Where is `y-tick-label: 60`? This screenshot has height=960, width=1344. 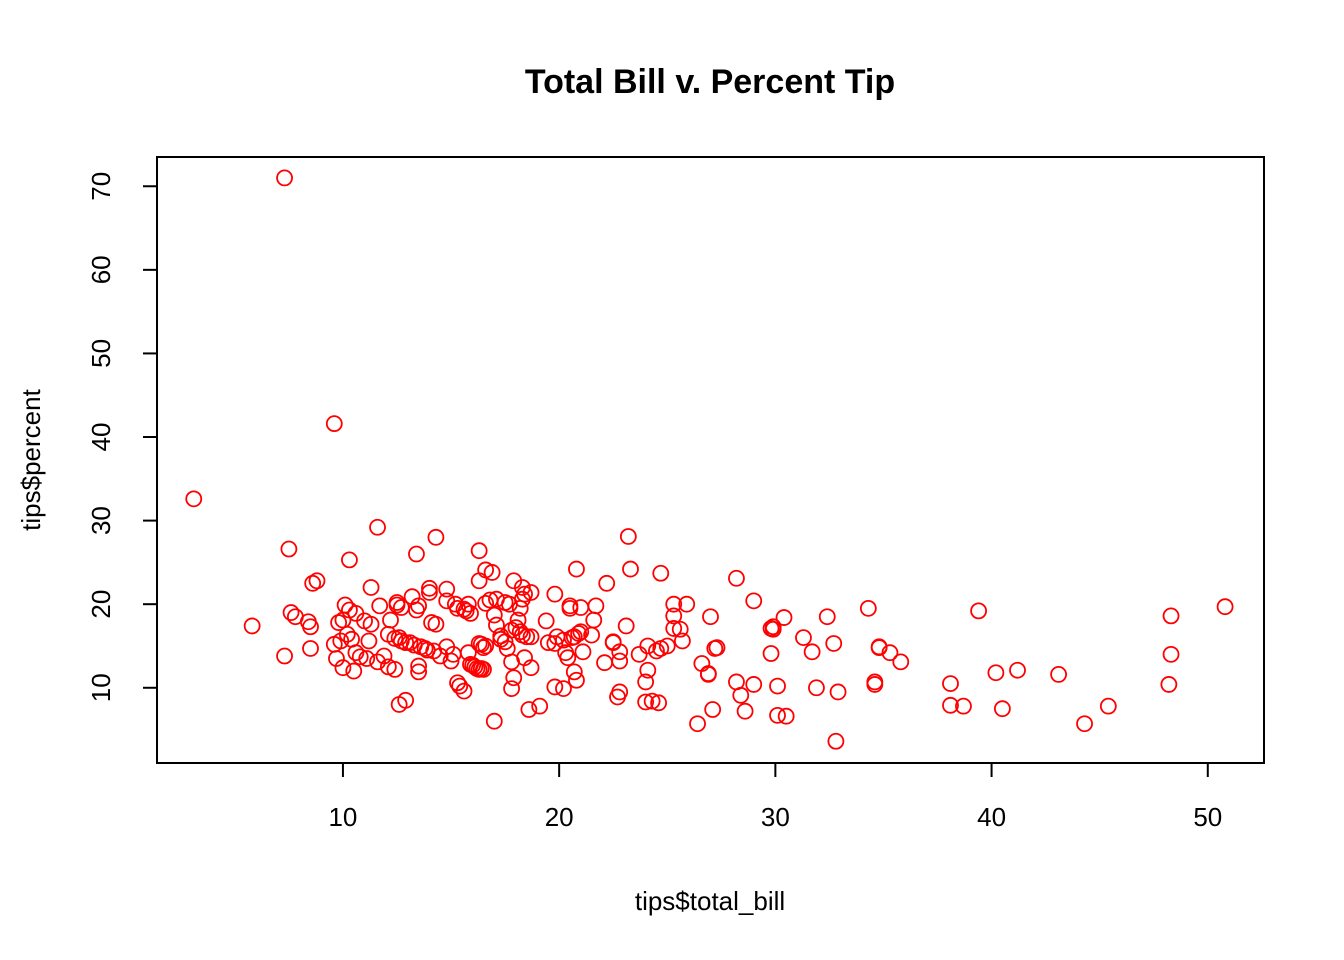 y-tick-label: 60 is located at coordinates (101, 269).